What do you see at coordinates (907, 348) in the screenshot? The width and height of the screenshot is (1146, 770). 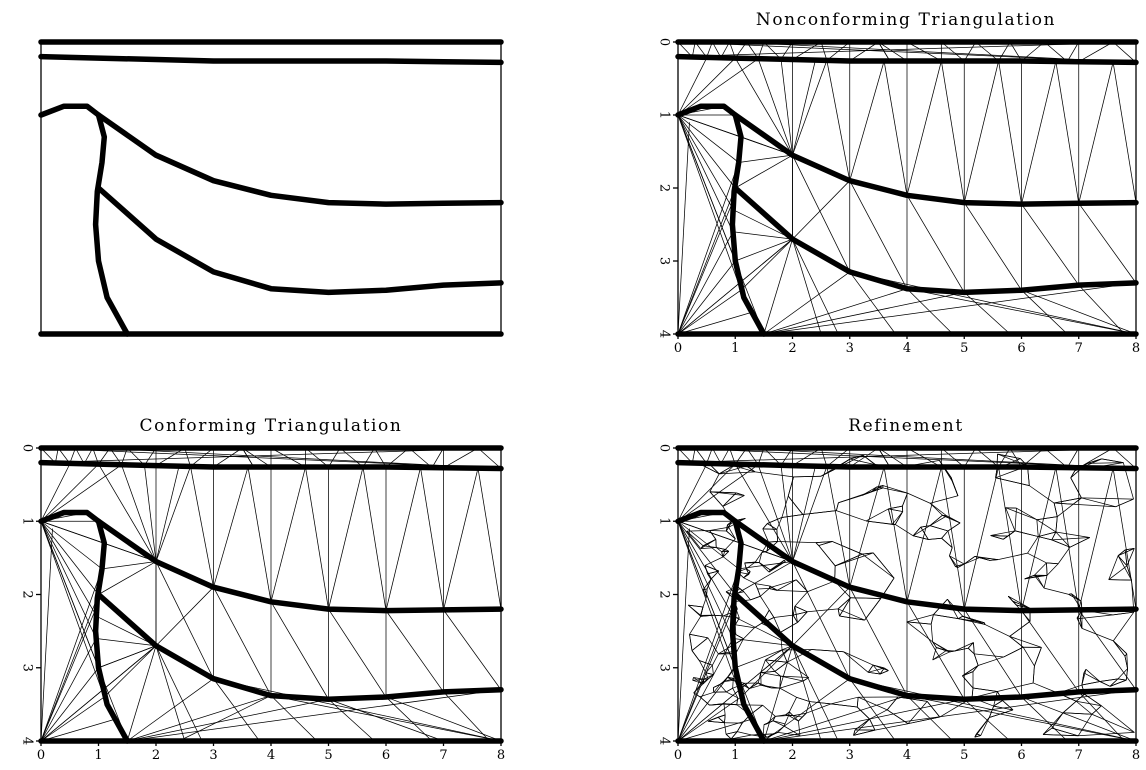 I see `x-tick-label: 4` at bounding box center [907, 348].